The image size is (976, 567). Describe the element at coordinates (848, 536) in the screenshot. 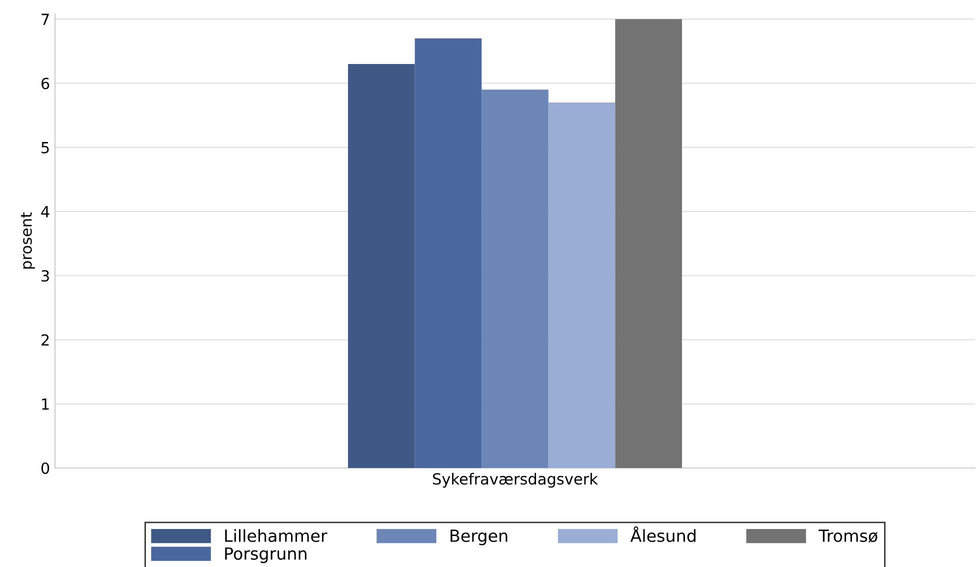

I see `legend-label: Tromsø` at that location.